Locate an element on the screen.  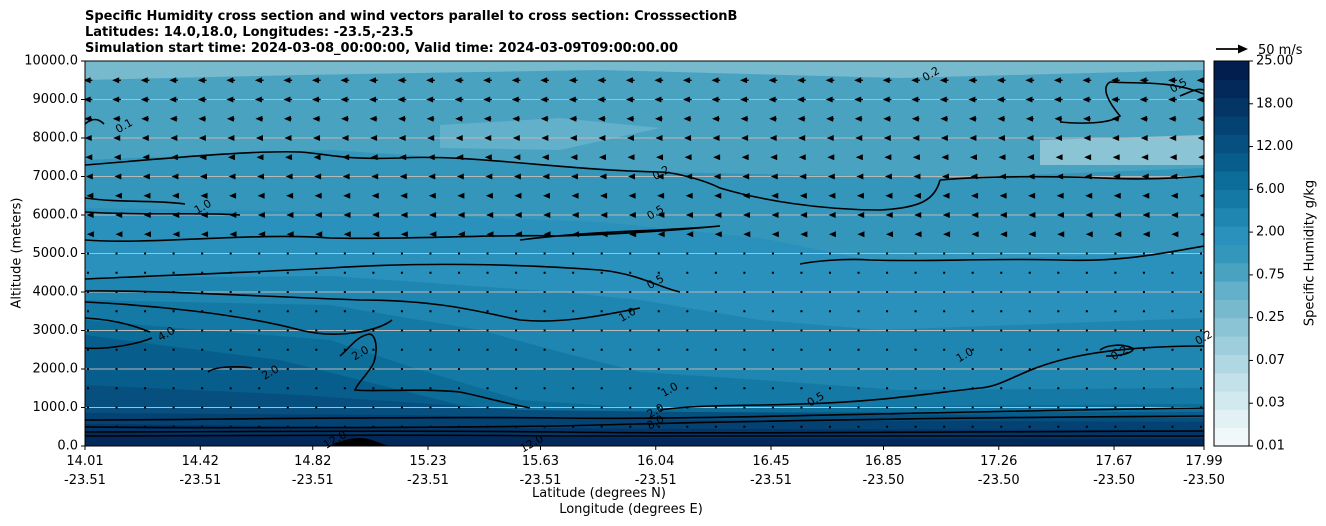
x-tick-label-lat: 14.01 is located at coordinates (84, 461).